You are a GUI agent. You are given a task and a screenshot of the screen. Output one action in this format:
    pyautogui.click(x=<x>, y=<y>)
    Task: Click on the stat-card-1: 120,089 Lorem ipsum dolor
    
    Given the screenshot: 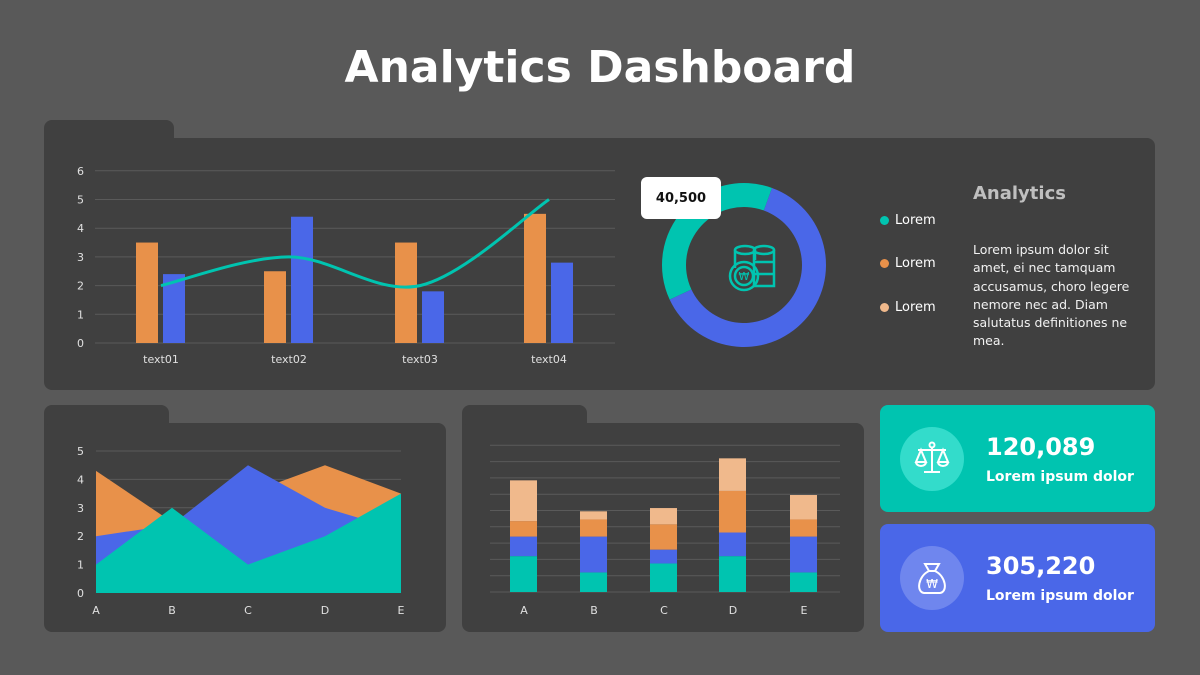 What is the action you would take?
    pyautogui.click(x=1017, y=458)
    